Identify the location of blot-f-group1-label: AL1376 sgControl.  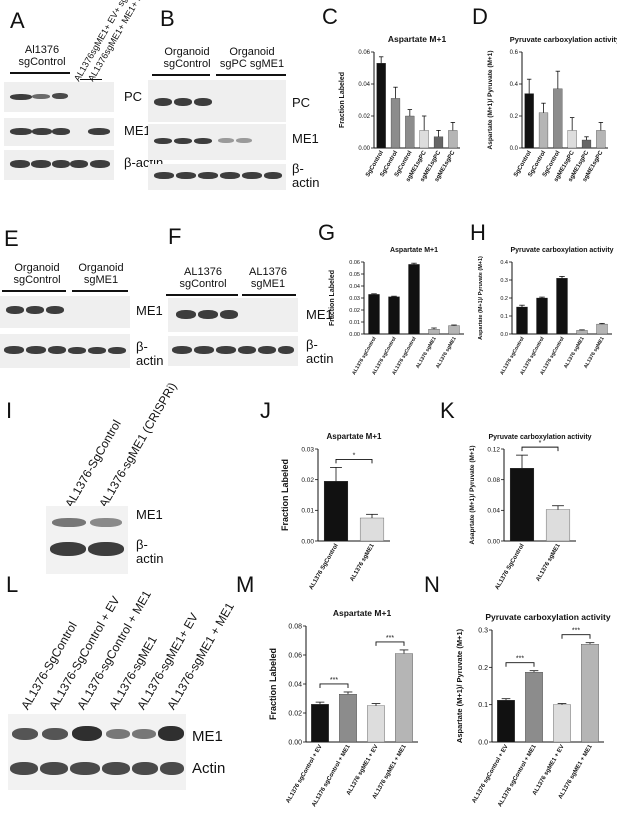
(203, 278).